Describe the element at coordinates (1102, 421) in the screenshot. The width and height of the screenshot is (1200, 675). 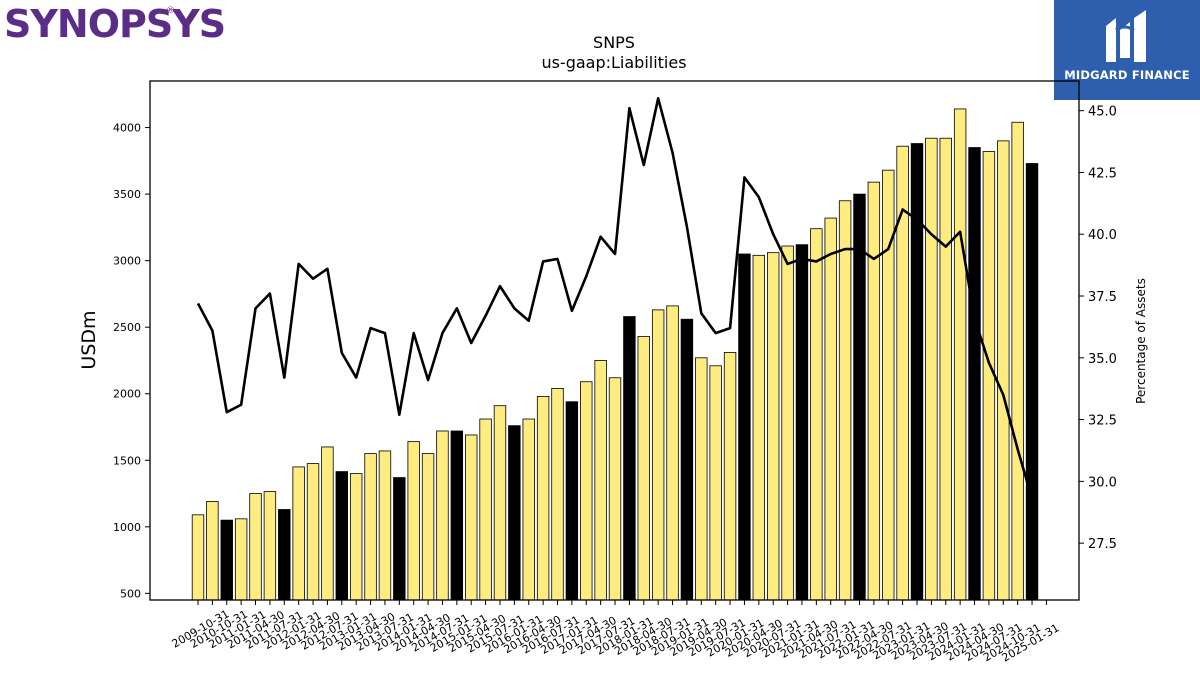
I see `y2-tick-label: 32.5` at that location.